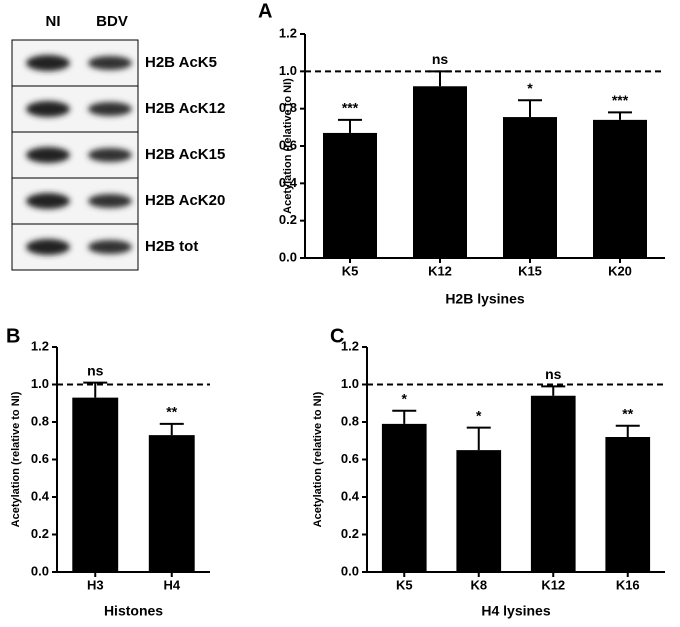  Describe the element at coordinates (530, 270) in the screenshot. I see `x-tick-label: K15` at that location.